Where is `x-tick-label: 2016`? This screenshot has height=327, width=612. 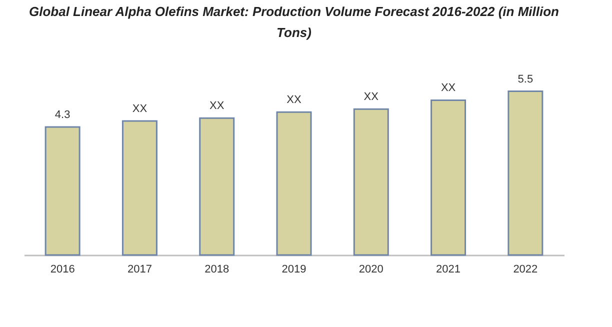
x-tick-label: 2016 is located at coordinates (62, 270).